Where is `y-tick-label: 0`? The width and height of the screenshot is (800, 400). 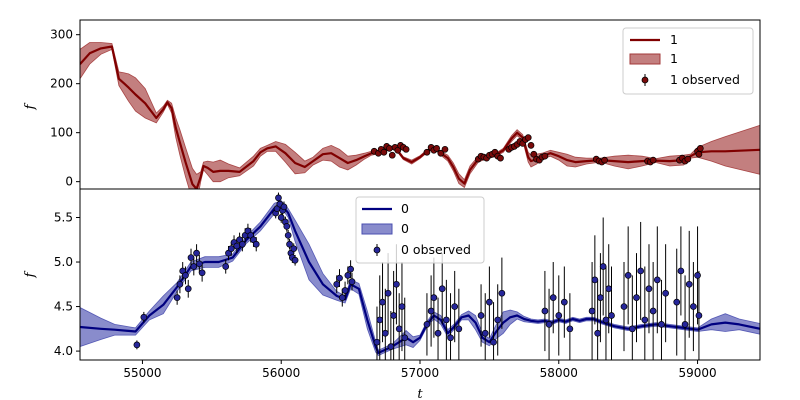 y-tick-label: 0 is located at coordinates (69, 182).